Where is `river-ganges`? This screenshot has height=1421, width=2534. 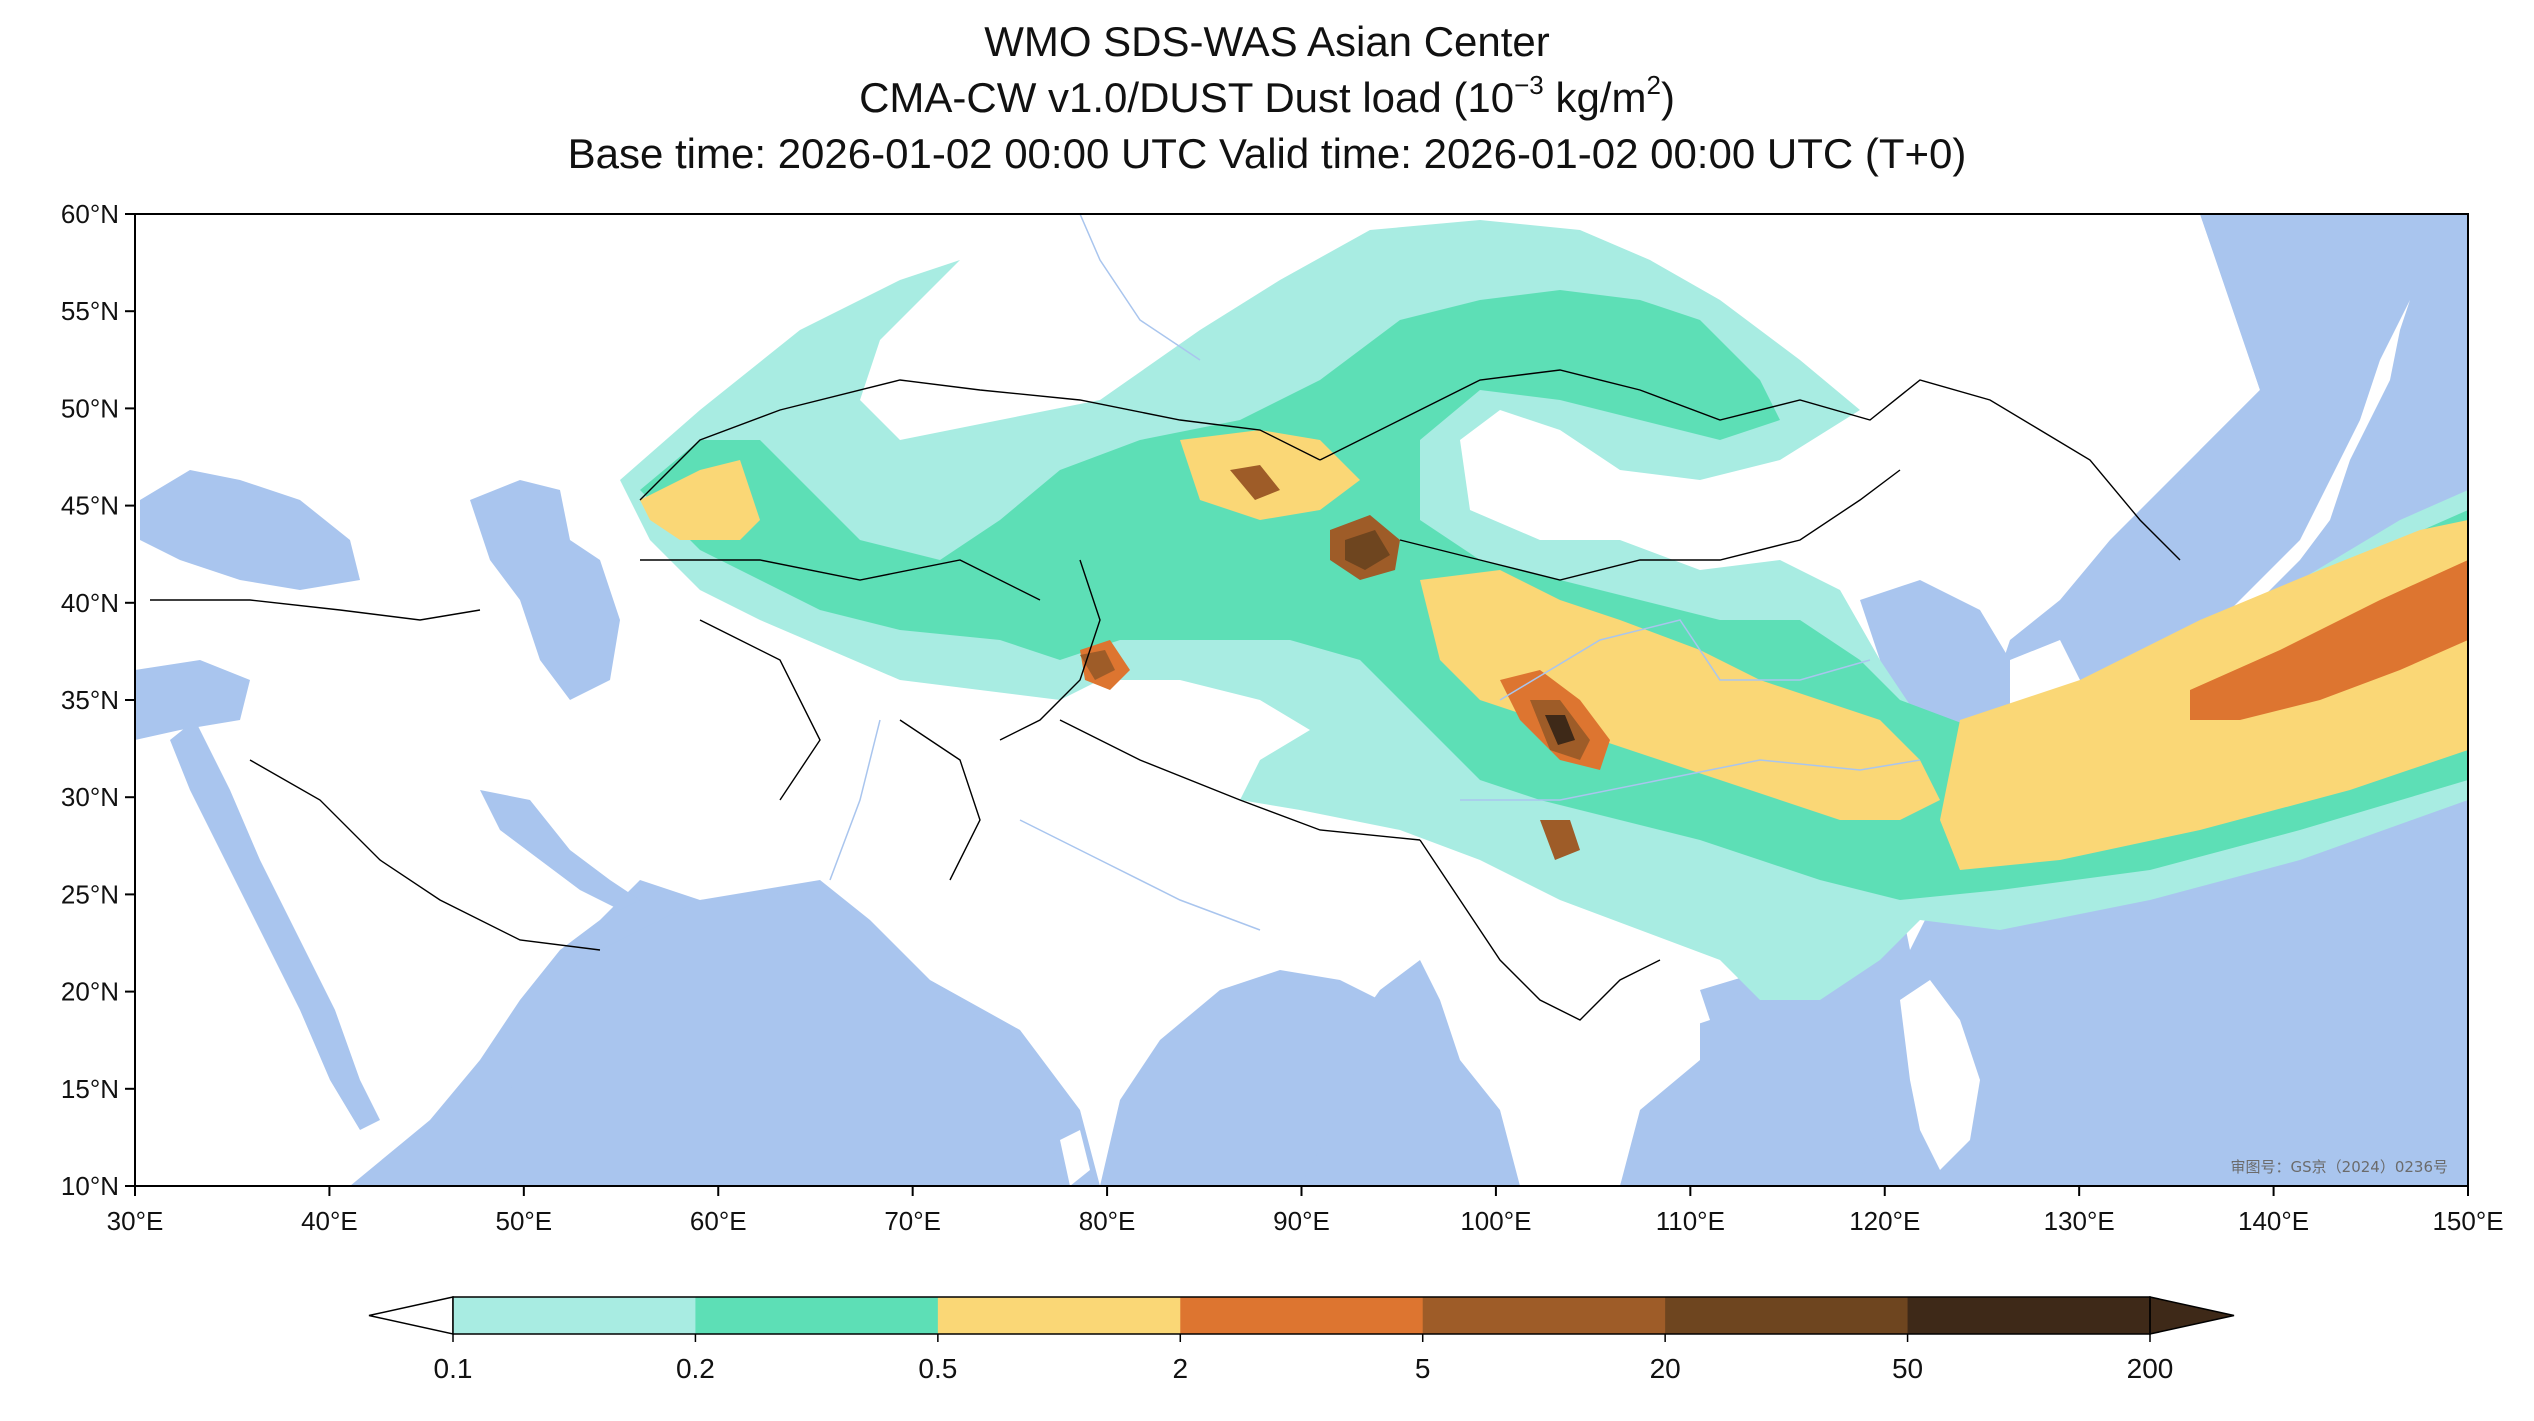
river-ganges is located at coordinates (1140, 875).